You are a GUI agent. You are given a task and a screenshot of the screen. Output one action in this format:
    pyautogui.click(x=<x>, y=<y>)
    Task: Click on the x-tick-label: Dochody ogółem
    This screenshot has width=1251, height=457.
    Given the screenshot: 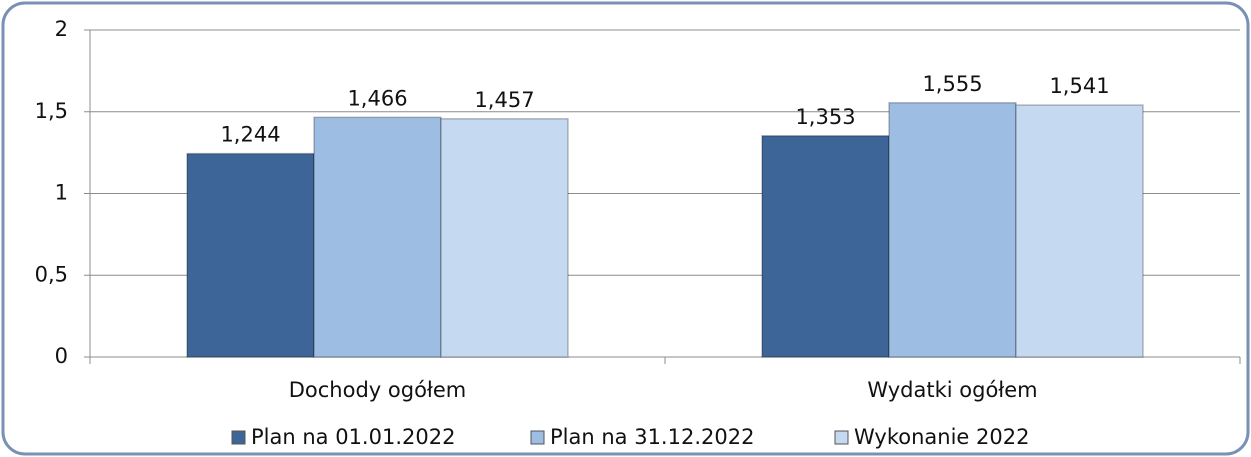 What is the action you would take?
    pyautogui.click(x=378, y=390)
    